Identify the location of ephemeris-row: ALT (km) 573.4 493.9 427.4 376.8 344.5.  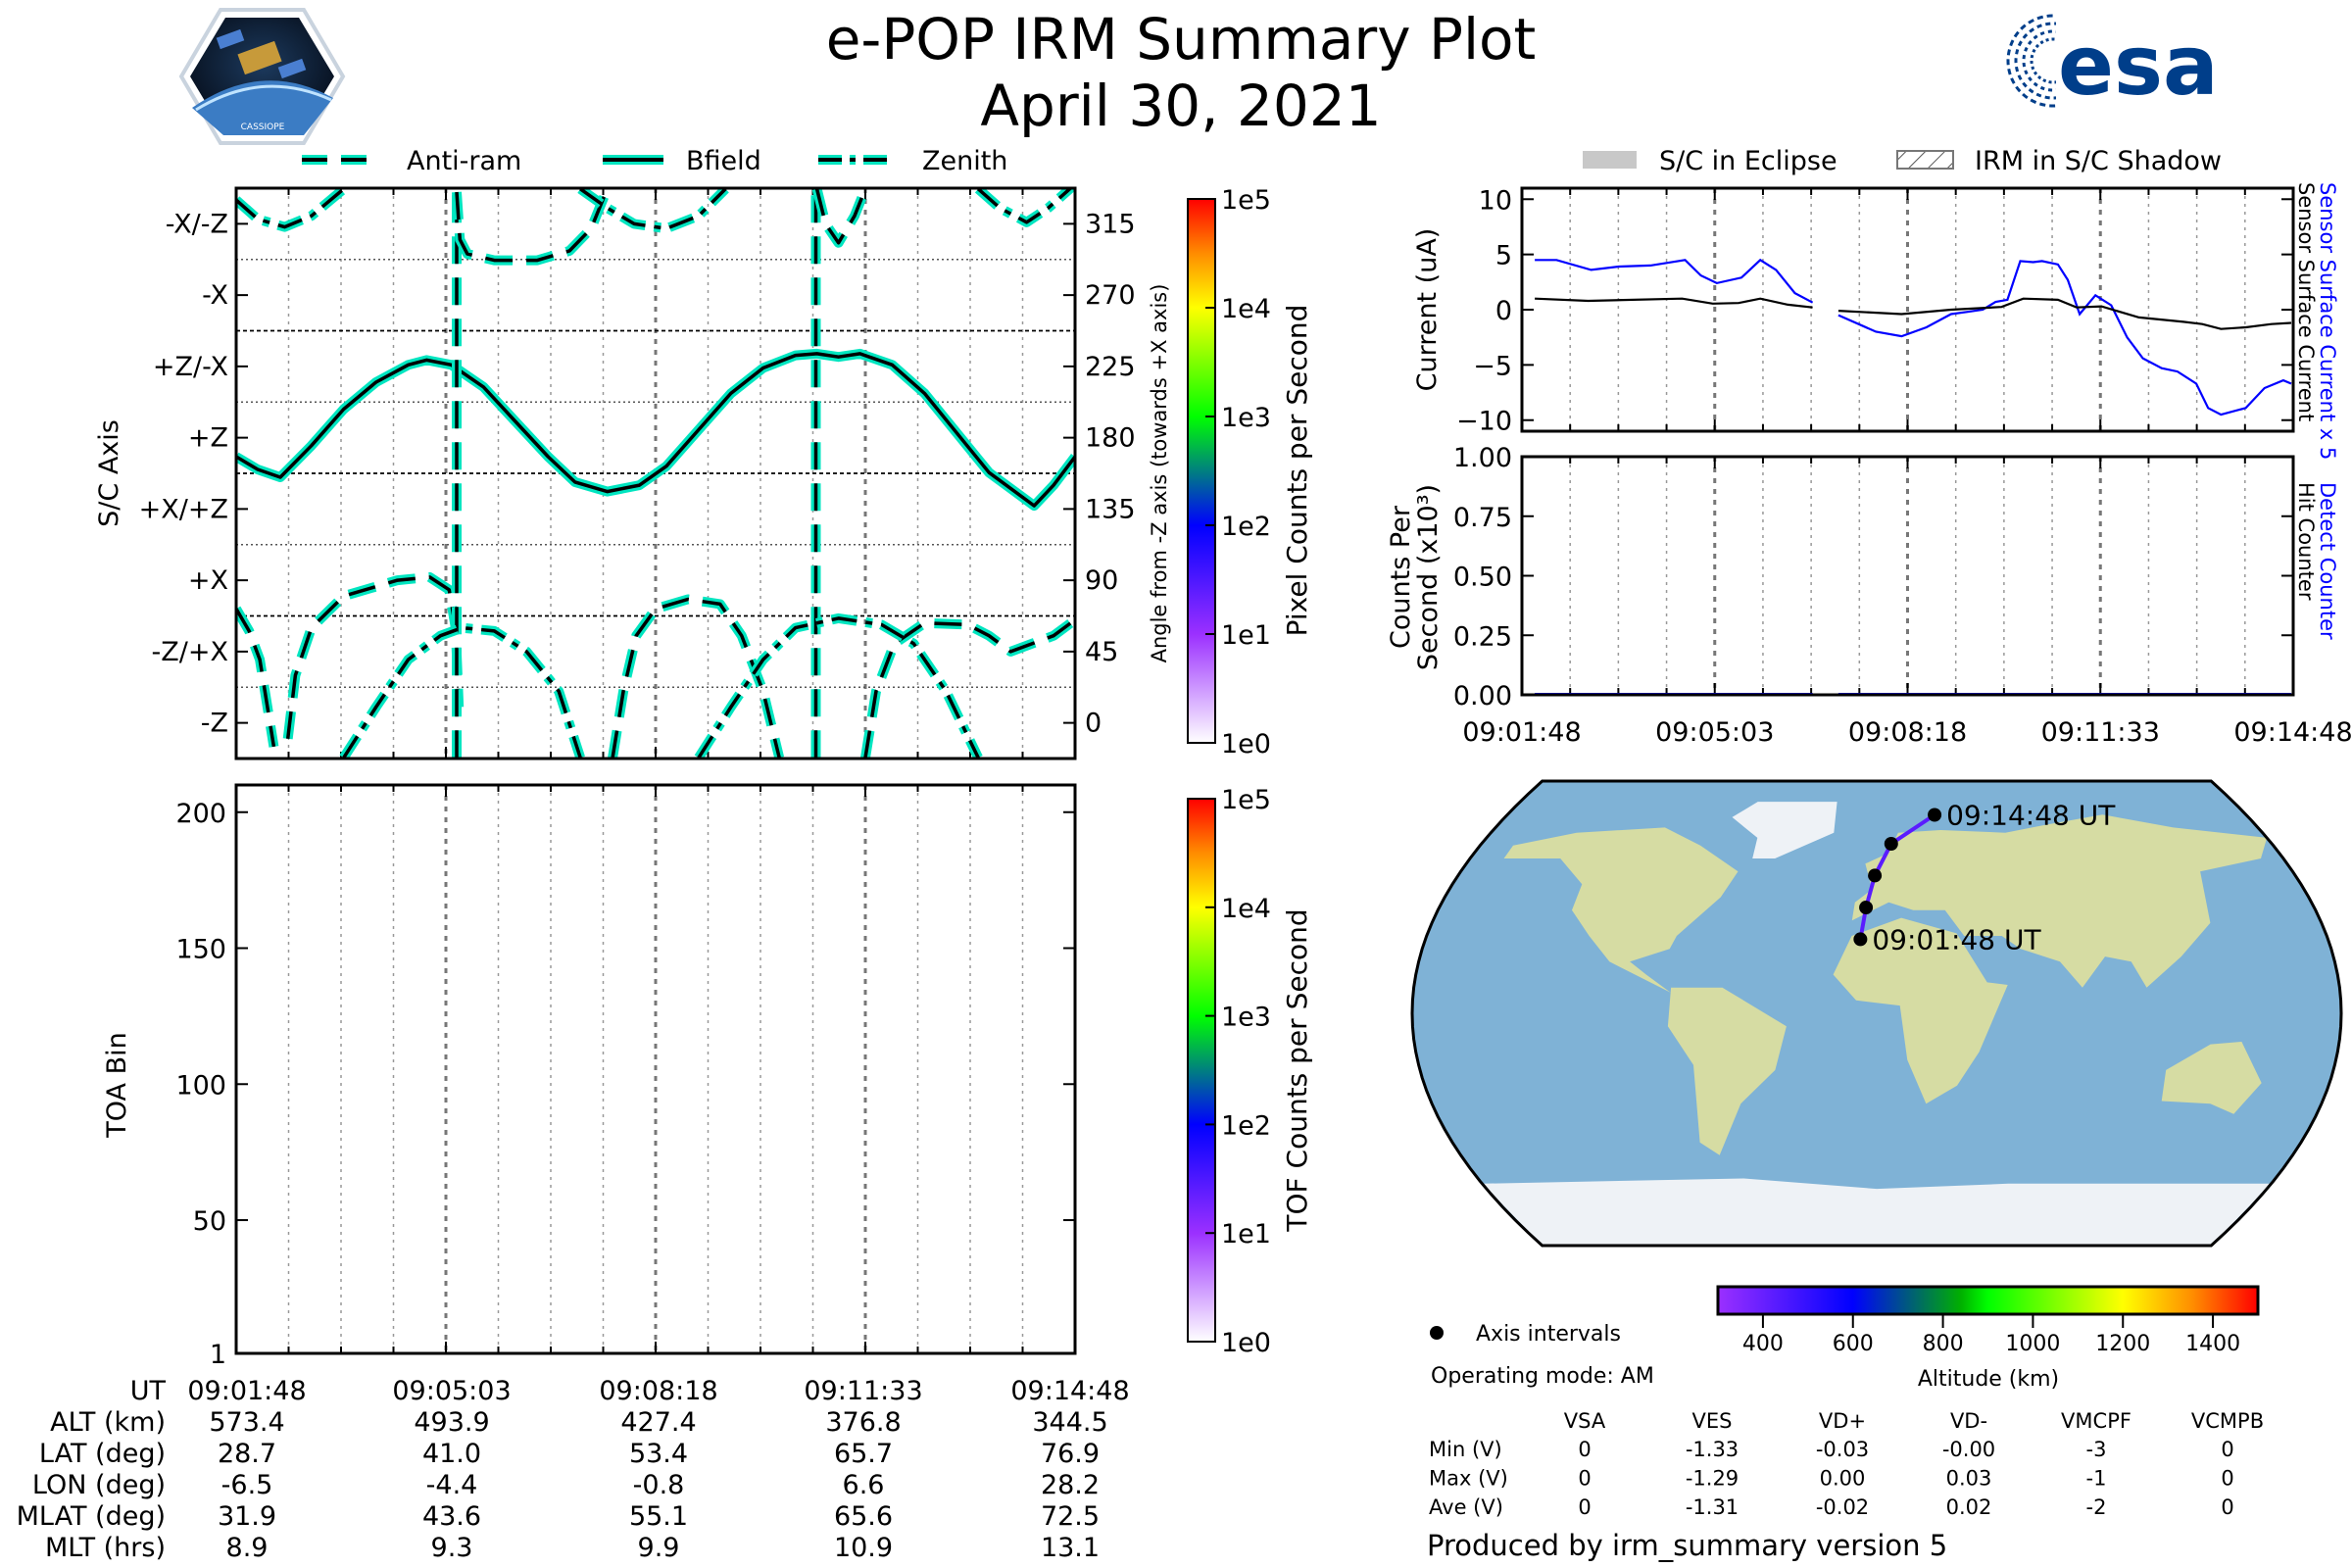
(579, 1422).